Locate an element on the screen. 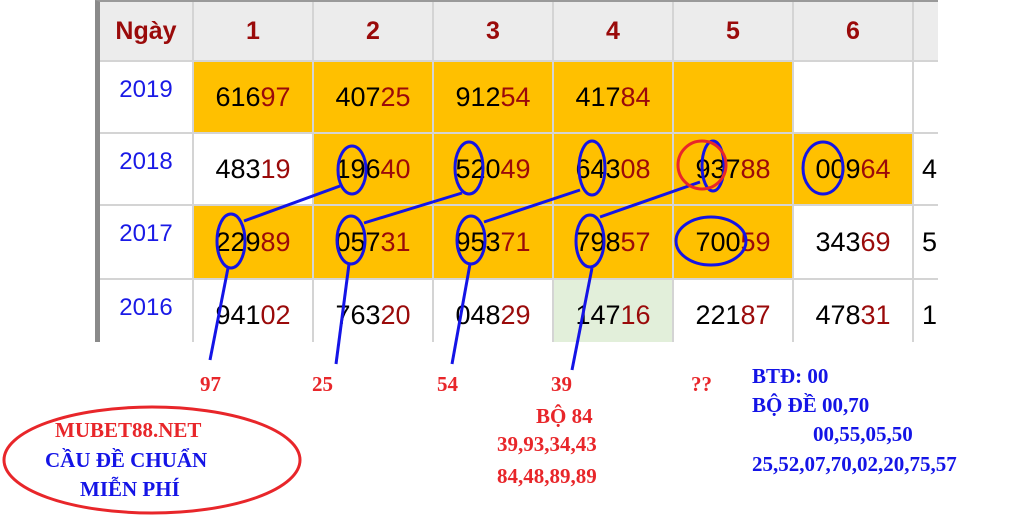 Image resolution: width=1024 pixels, height=515 pixels. result-cell: 196 40 is located at coordinates (373, 169).